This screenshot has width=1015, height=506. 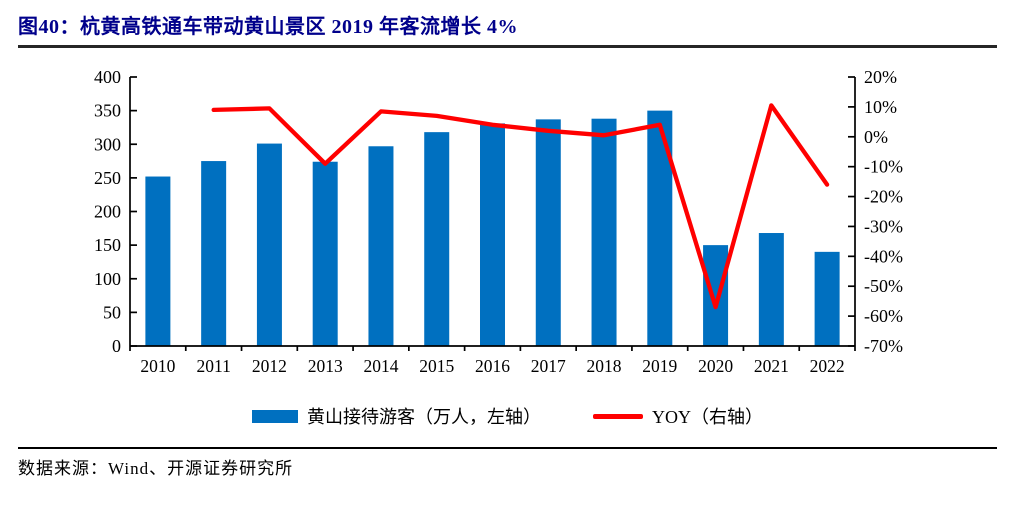 What do you see at coordinates (214, 253) in the screenshot?
I see `bar-2011` at bounding box center [214, 253].